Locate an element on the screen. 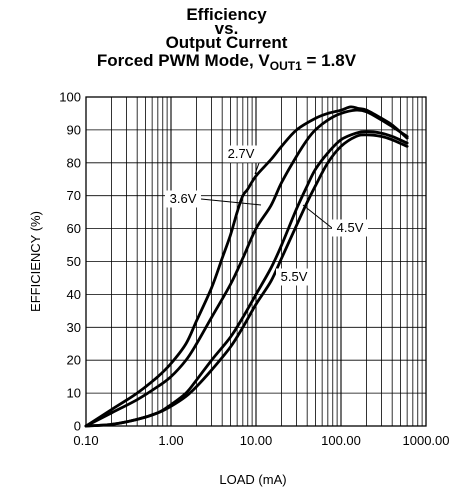 The image size is (453, 491). annotation-label: 4.5V is located at coordinates (350, 227).